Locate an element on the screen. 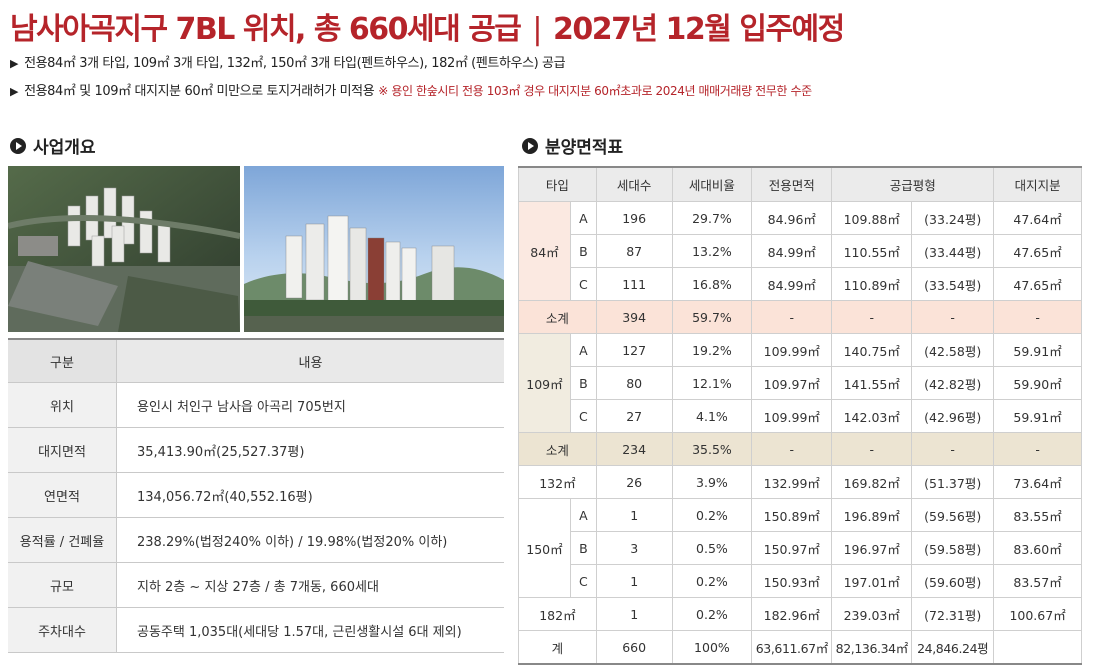  row-value: 지하 2층 ~ 지상 27층 / 총 7개동, 660세대 is located at coordinates (310, 585).